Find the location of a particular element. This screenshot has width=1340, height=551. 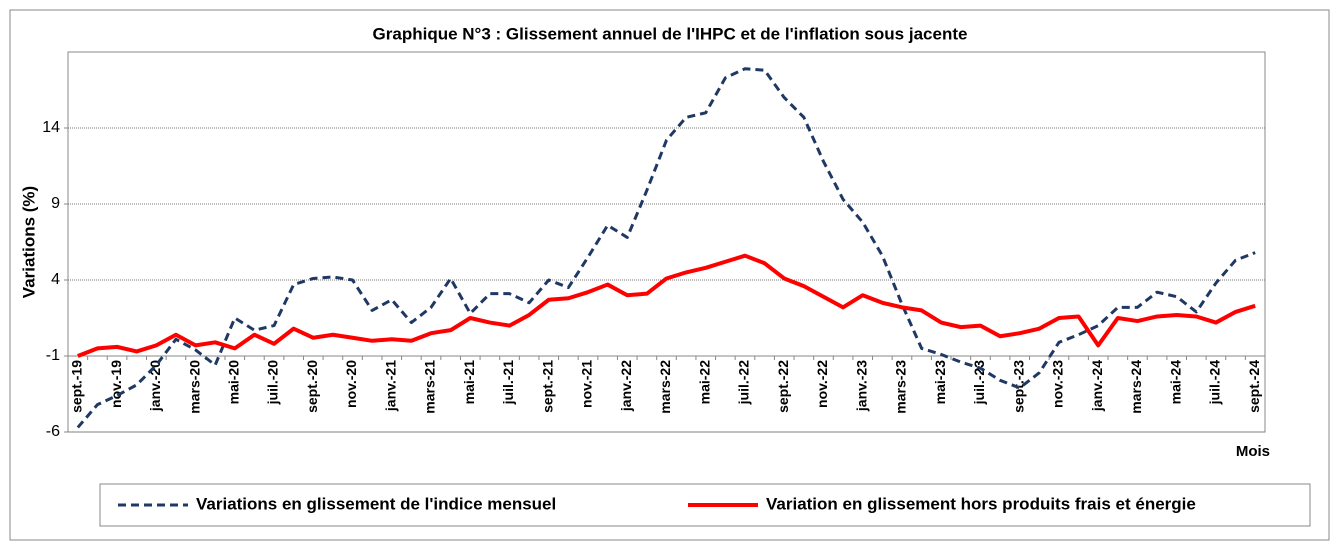

x-tick-label: mars-20 is located at coordinates (194, 387).